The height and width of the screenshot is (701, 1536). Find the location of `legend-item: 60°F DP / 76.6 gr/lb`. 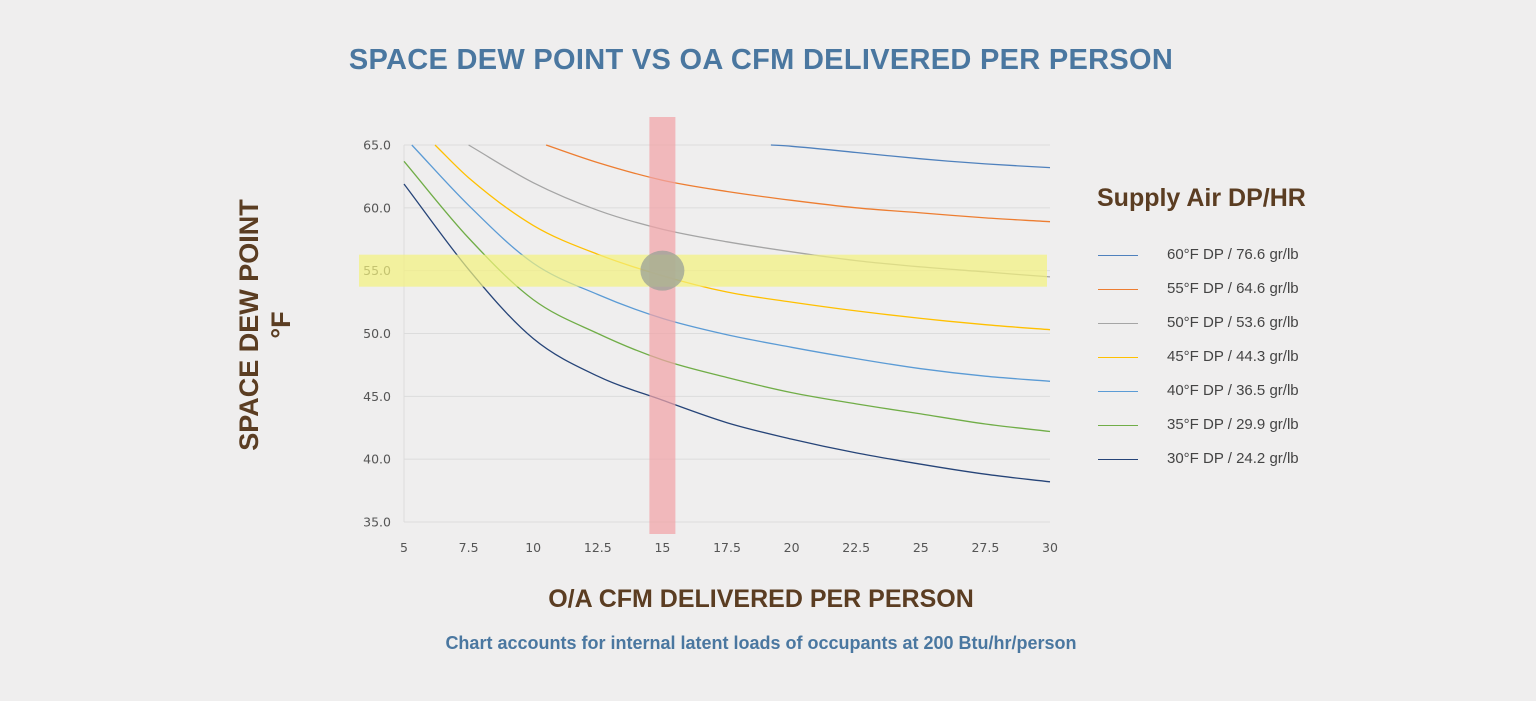

legend-item: 60°F DP / 76.6 gr/lb is located at coordinates (1248, 262).